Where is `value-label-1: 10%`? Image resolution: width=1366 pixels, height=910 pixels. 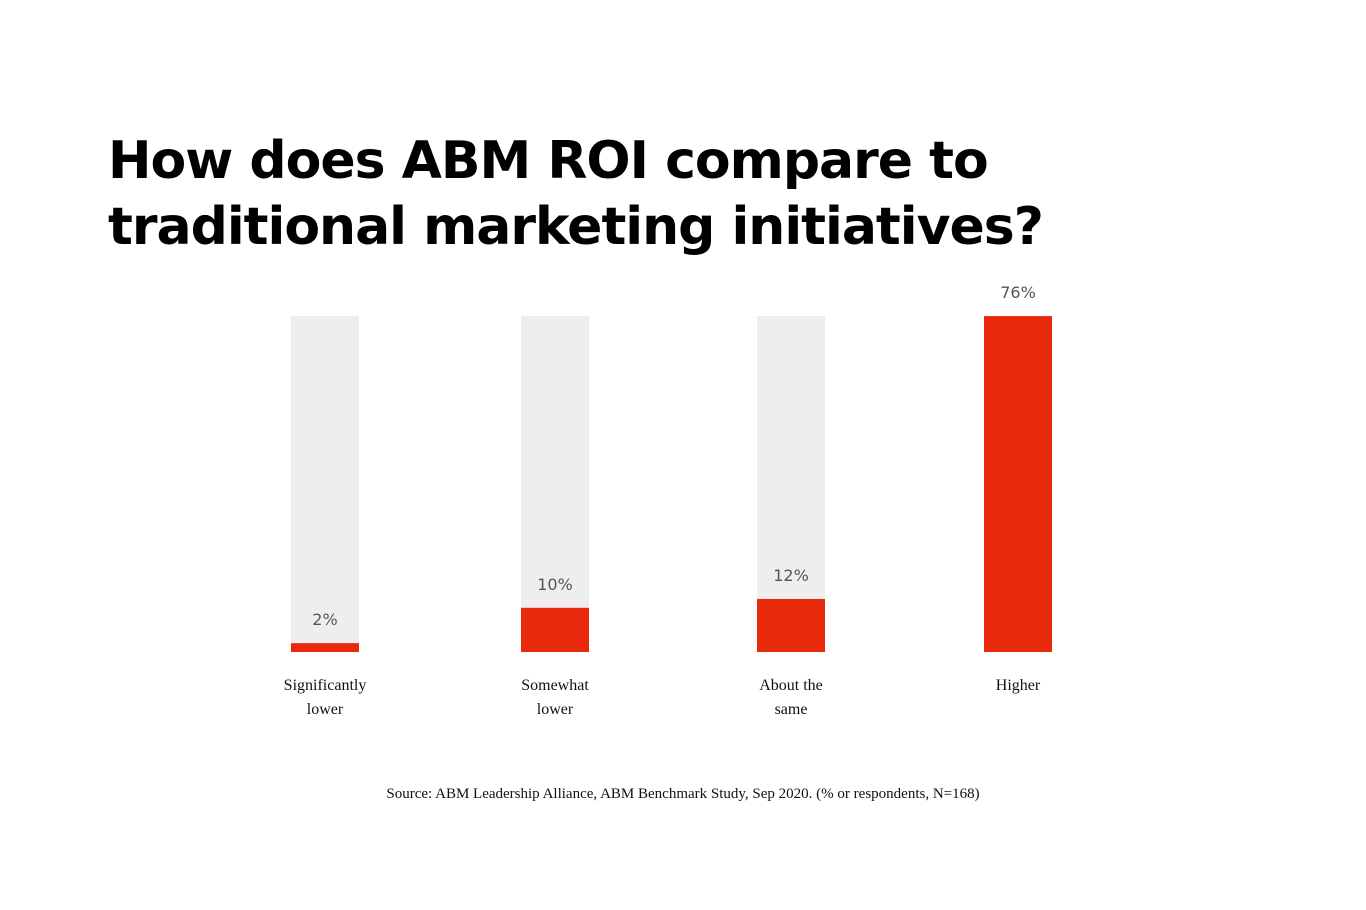
value-label-1: 10% is located at coordinates (555, 584).